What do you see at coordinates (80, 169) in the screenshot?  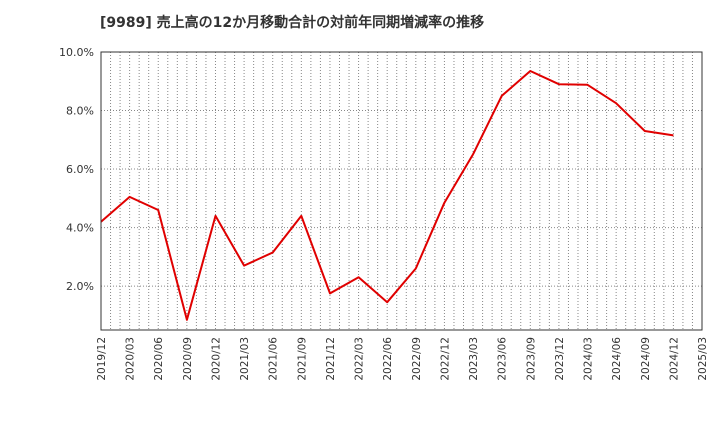 I see `y-tick-label: 6.0%` at bounding box center [80, 169].